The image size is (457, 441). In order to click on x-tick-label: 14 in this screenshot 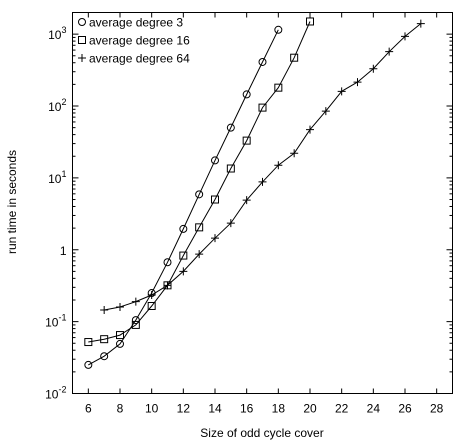, I will do `click(215, 409)`.